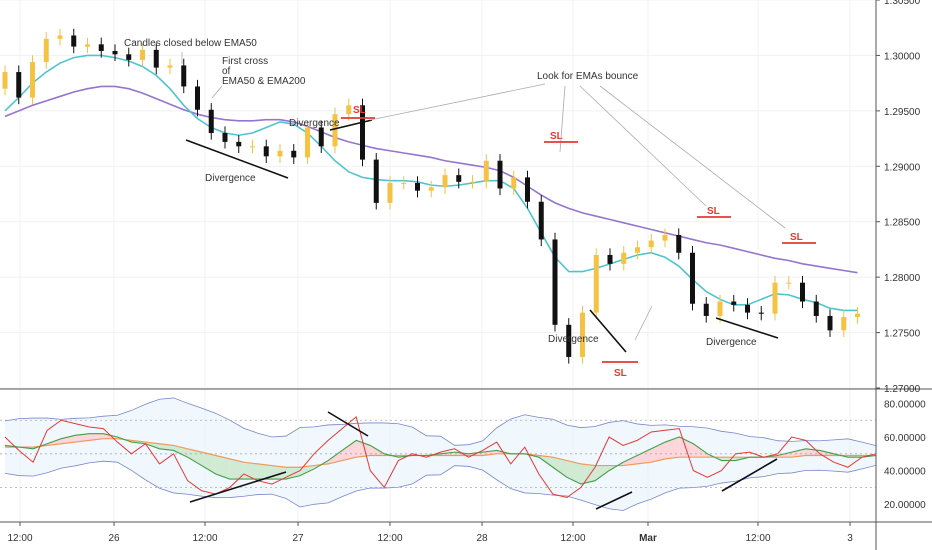  I want to click on price-tick-label: 1.29500, so click(902, 112).